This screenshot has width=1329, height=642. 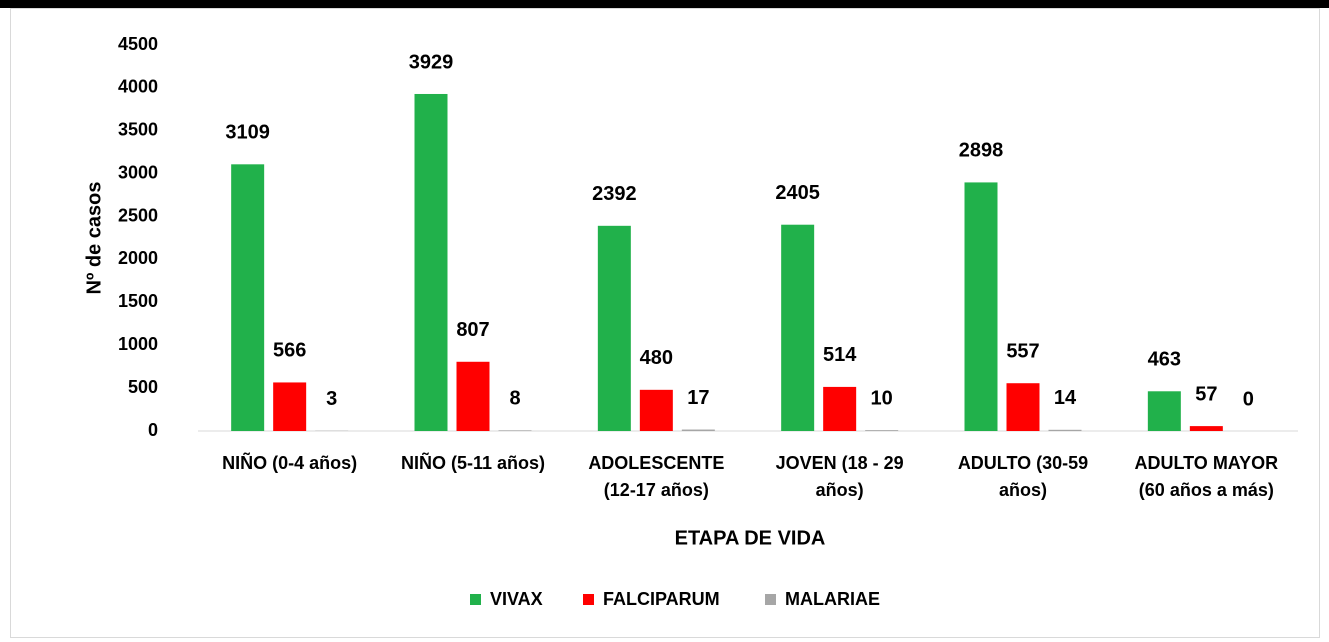 I want to click on x-tick-label: NIÑO (5-11 años), so click(x=473, y=462).